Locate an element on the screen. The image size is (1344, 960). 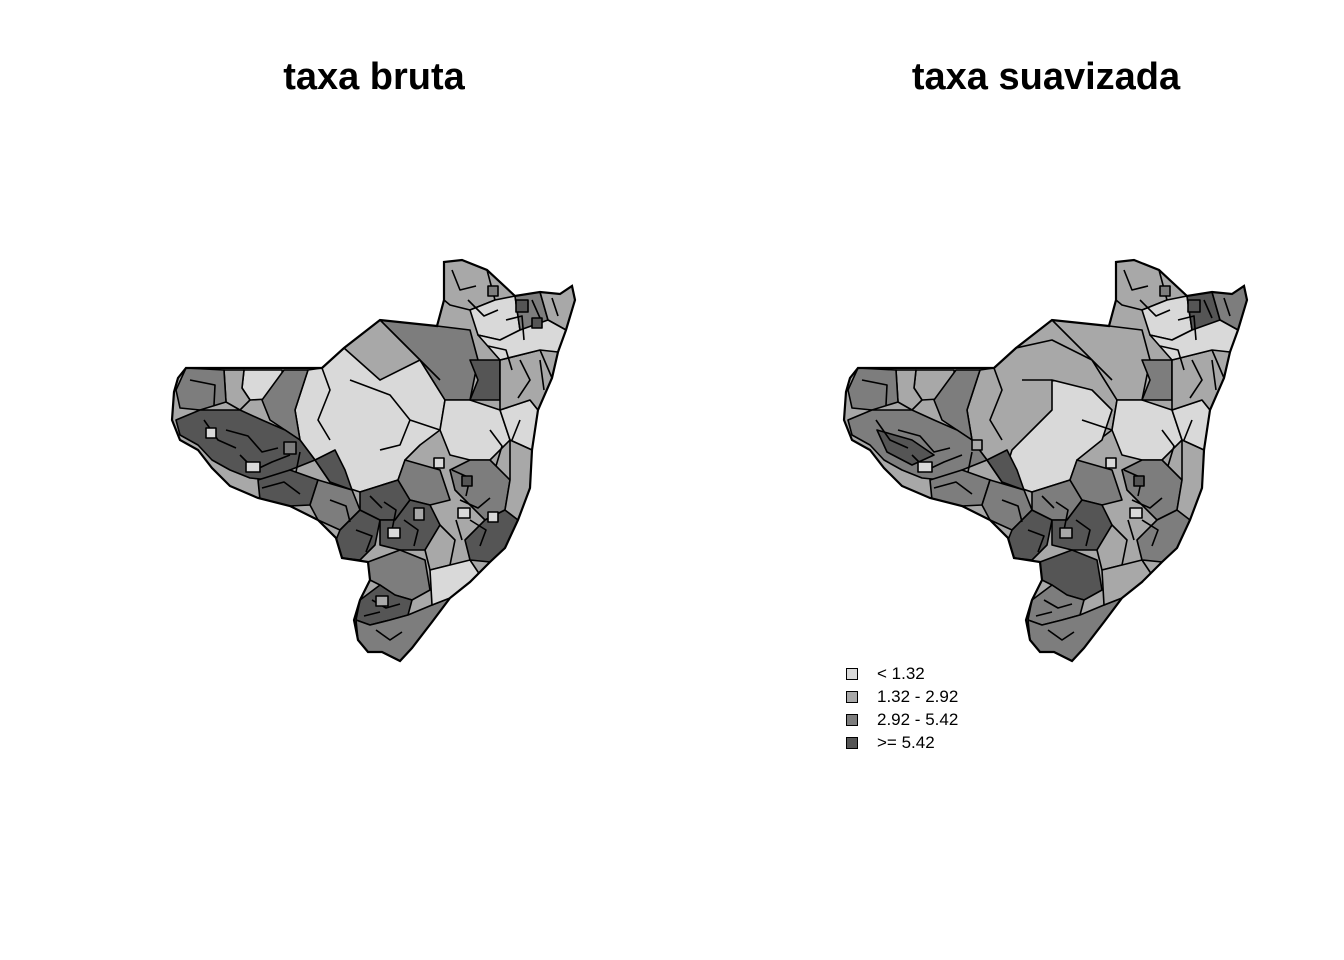
map-legend: < 1.32 1.32 - 2.92 2.92 - 5.42 >= 5.42 is located at coordinates (902, 708).